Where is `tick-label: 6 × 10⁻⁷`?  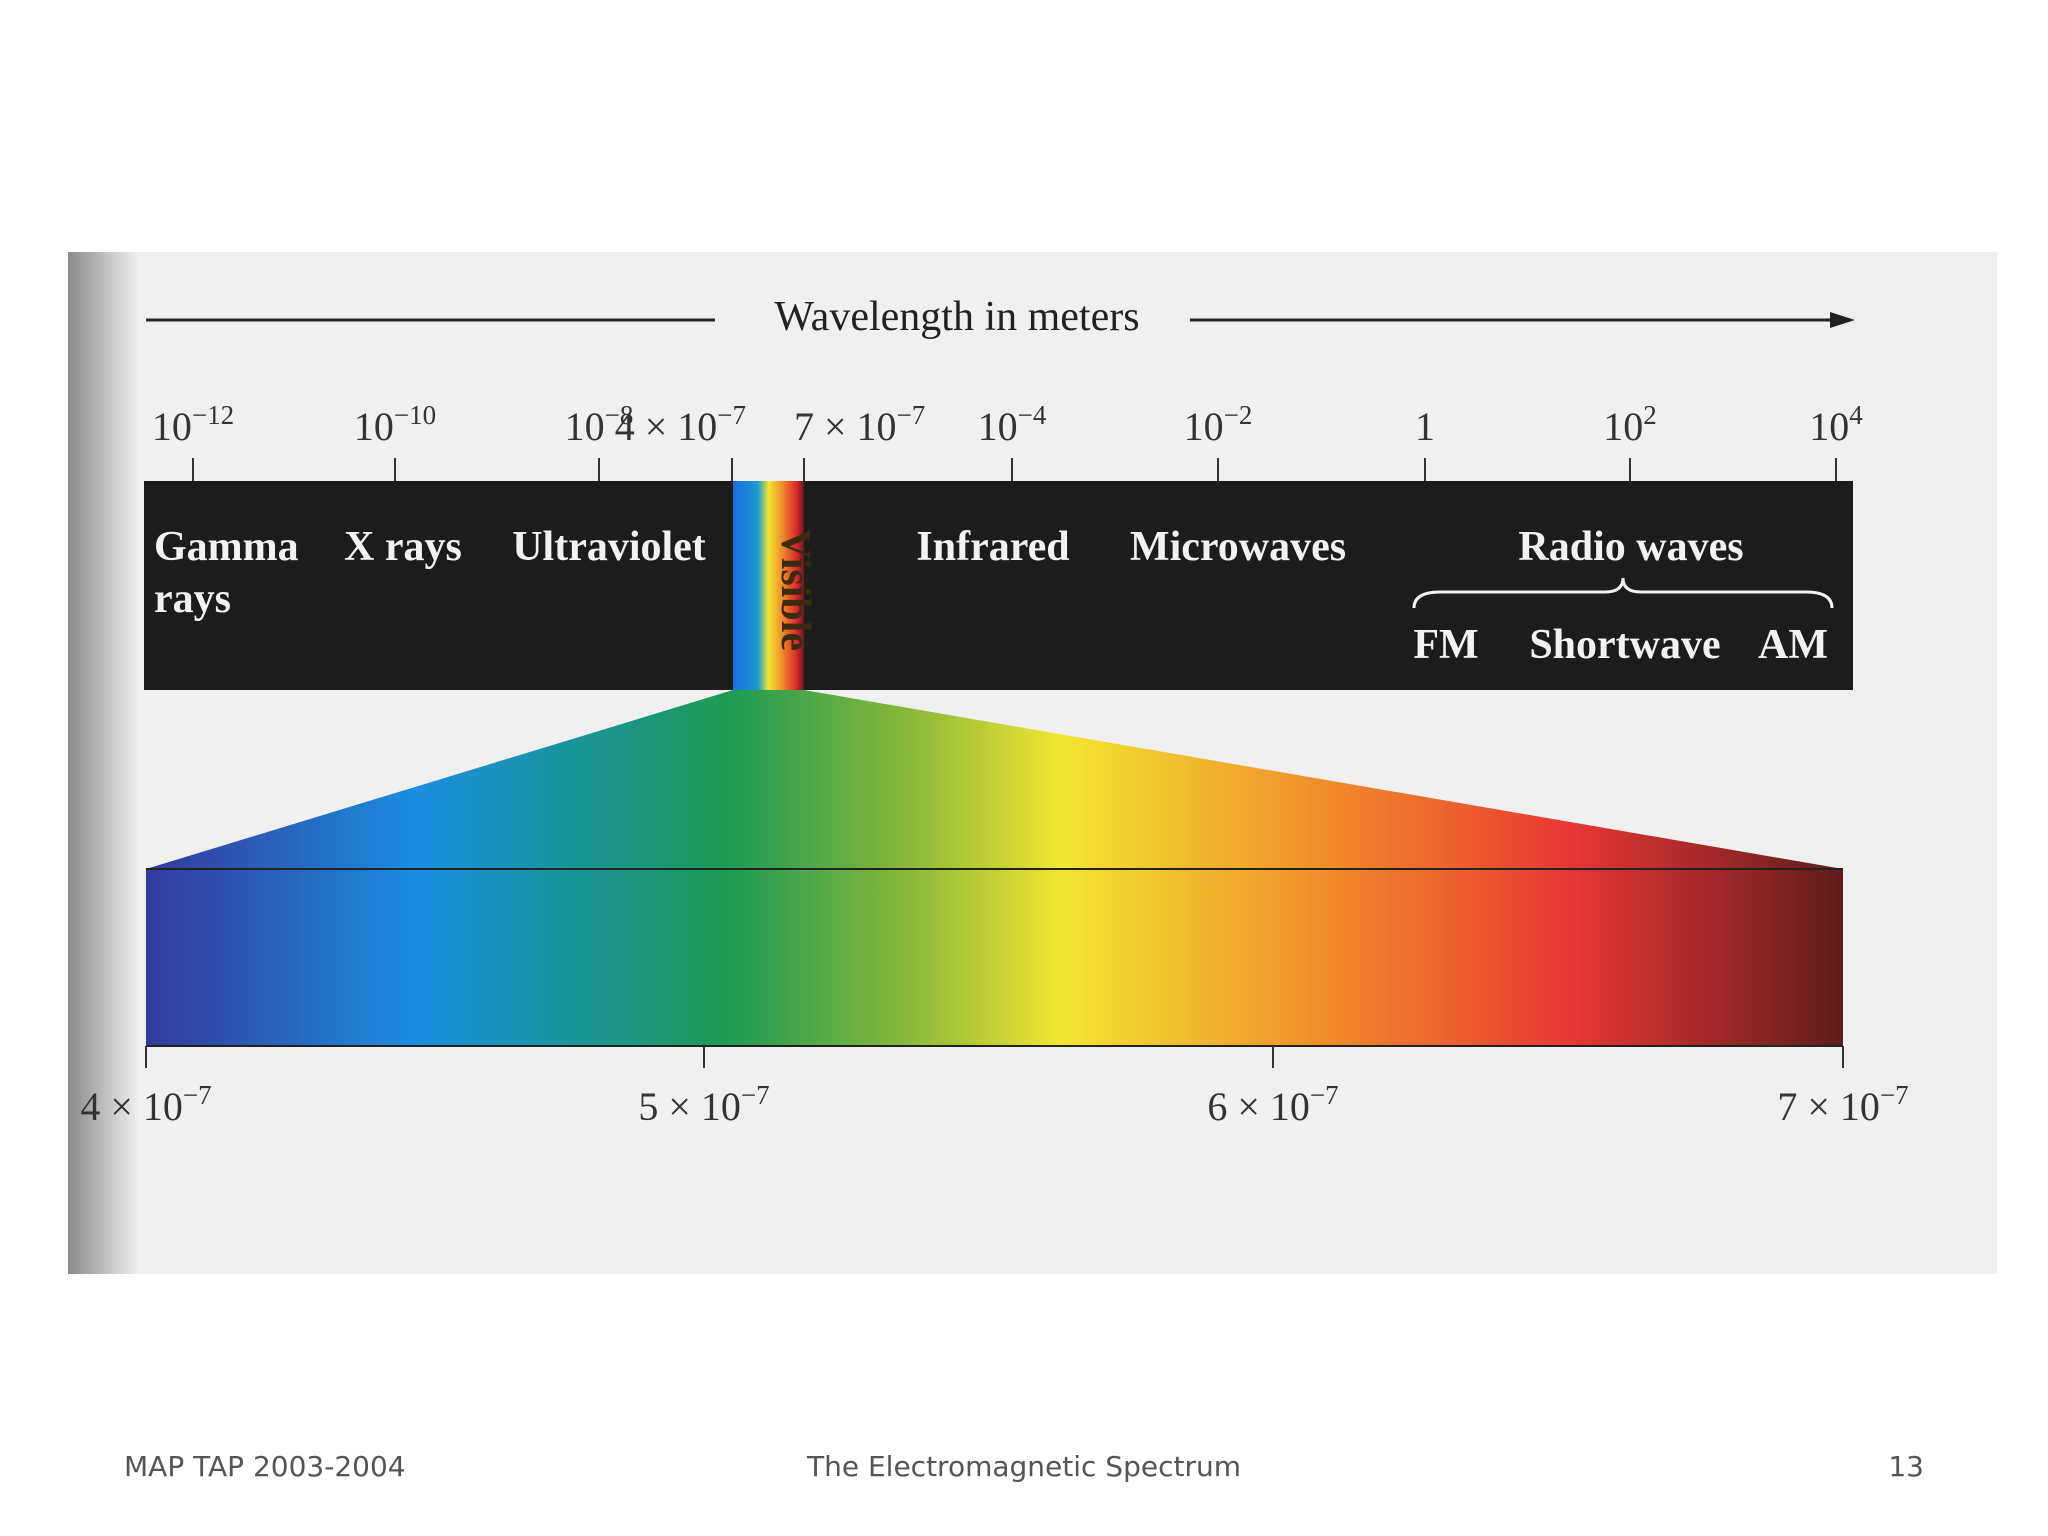
tick-label: 6 × 10⁻⁷ is located at coordinates (1272, 1104).